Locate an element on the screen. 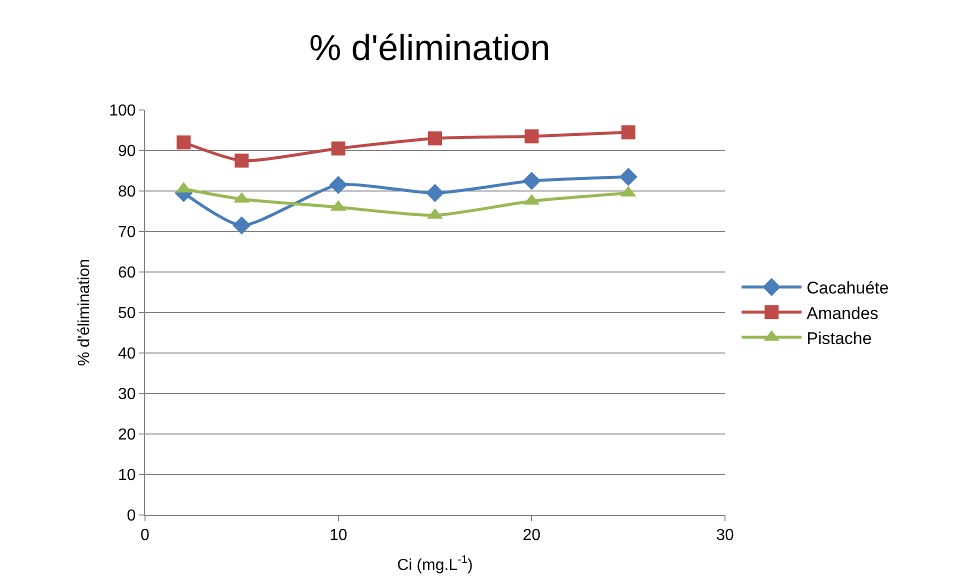 The width and height of the screenshot is (955, 582). y-axis-title: % d'élimination is located at coordinates (84, 312).